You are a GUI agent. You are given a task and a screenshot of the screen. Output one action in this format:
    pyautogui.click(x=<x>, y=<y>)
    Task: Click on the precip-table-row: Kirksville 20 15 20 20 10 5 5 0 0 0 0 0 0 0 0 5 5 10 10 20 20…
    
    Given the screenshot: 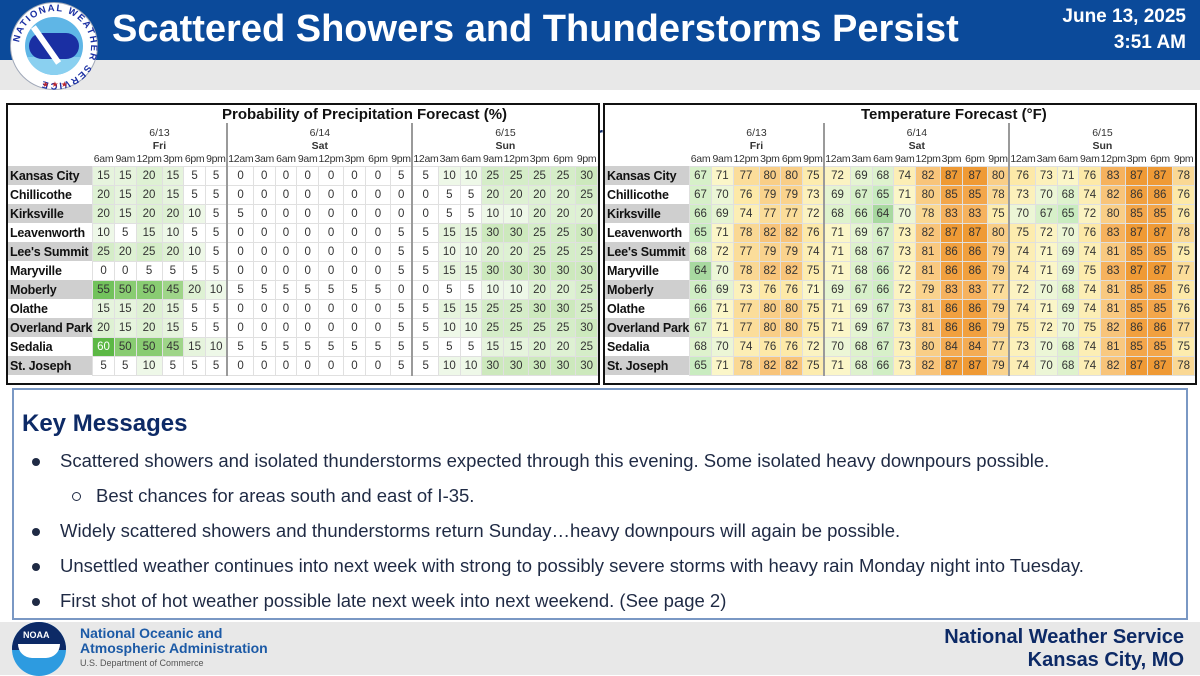 What is the action you would take?
    pyautogui.click(x=303, y=213)
    